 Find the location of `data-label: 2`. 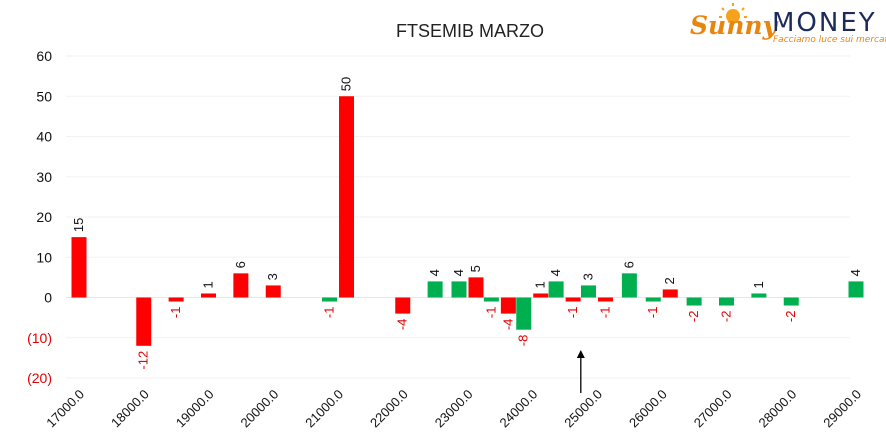

data-label: 2 is located at coordinates (669, 280).